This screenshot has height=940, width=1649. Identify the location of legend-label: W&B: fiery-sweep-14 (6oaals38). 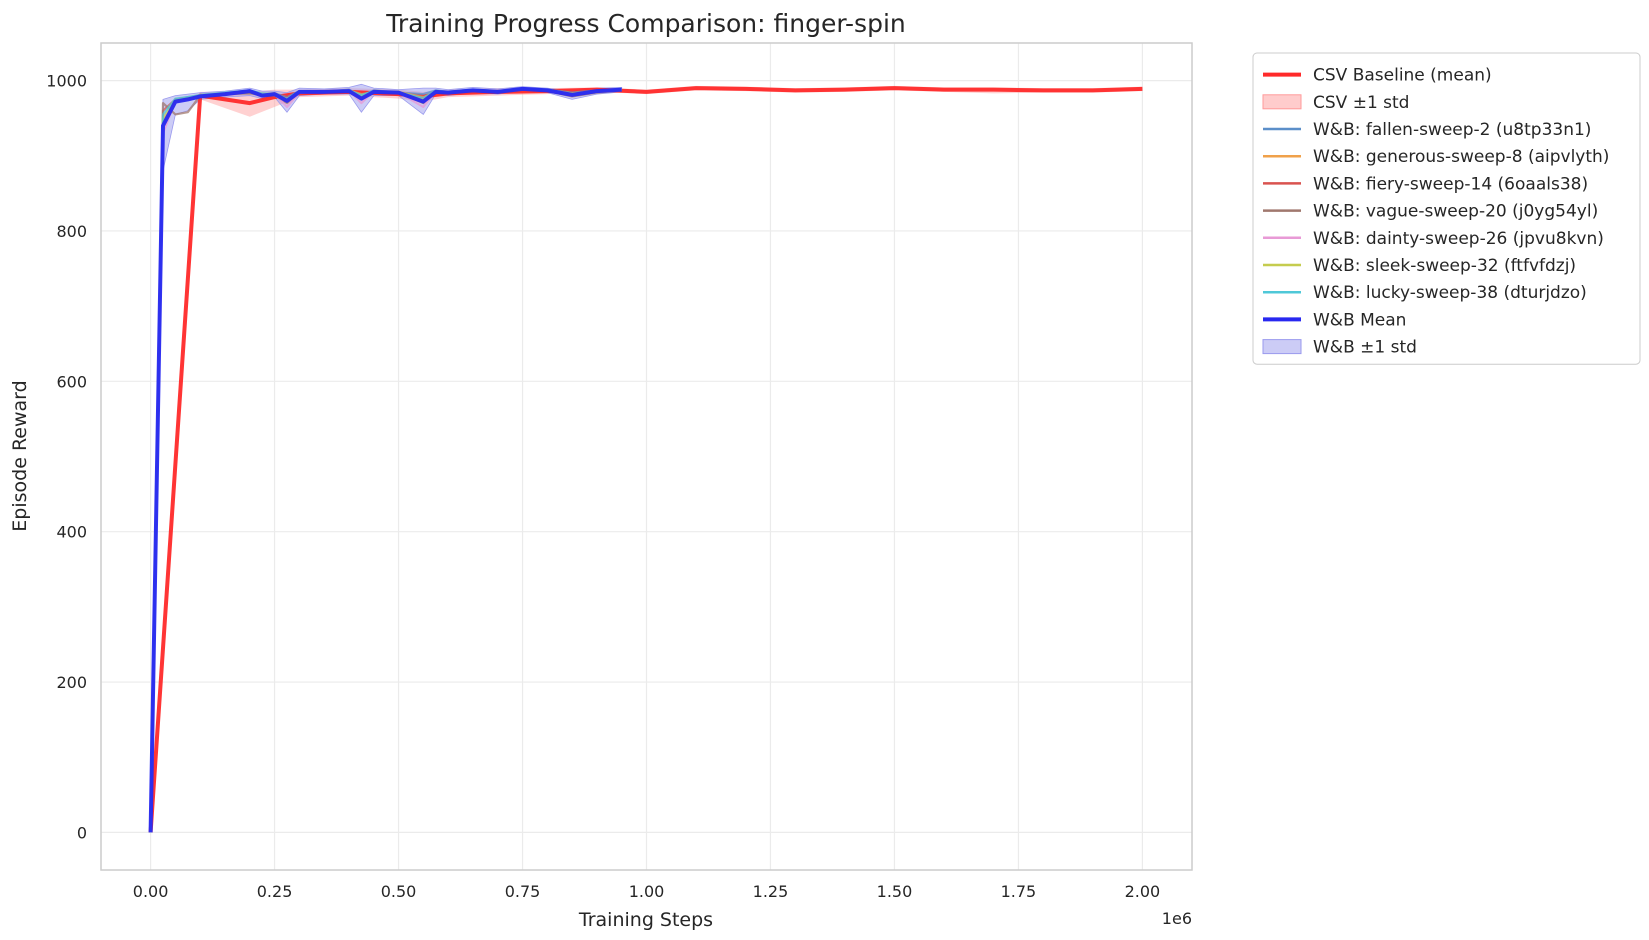
(1450, 184).